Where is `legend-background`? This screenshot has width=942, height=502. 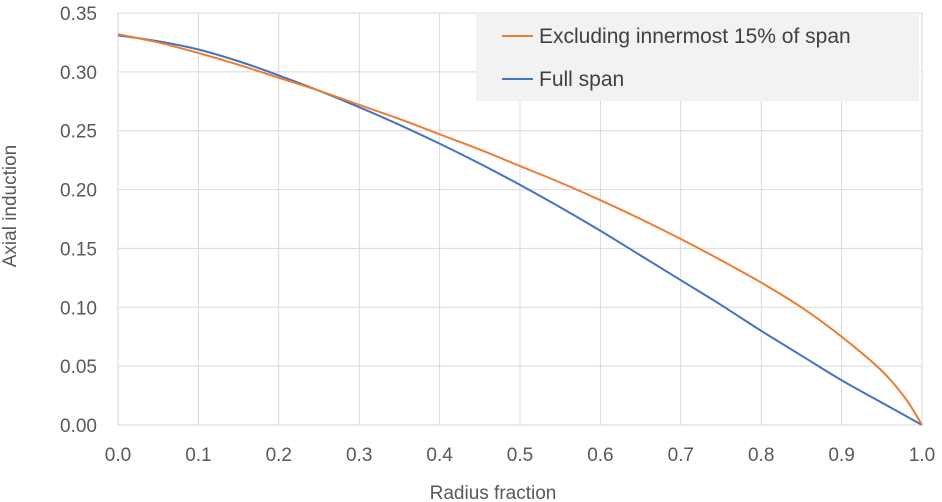 legend-background is located at coordinates (697, 57).